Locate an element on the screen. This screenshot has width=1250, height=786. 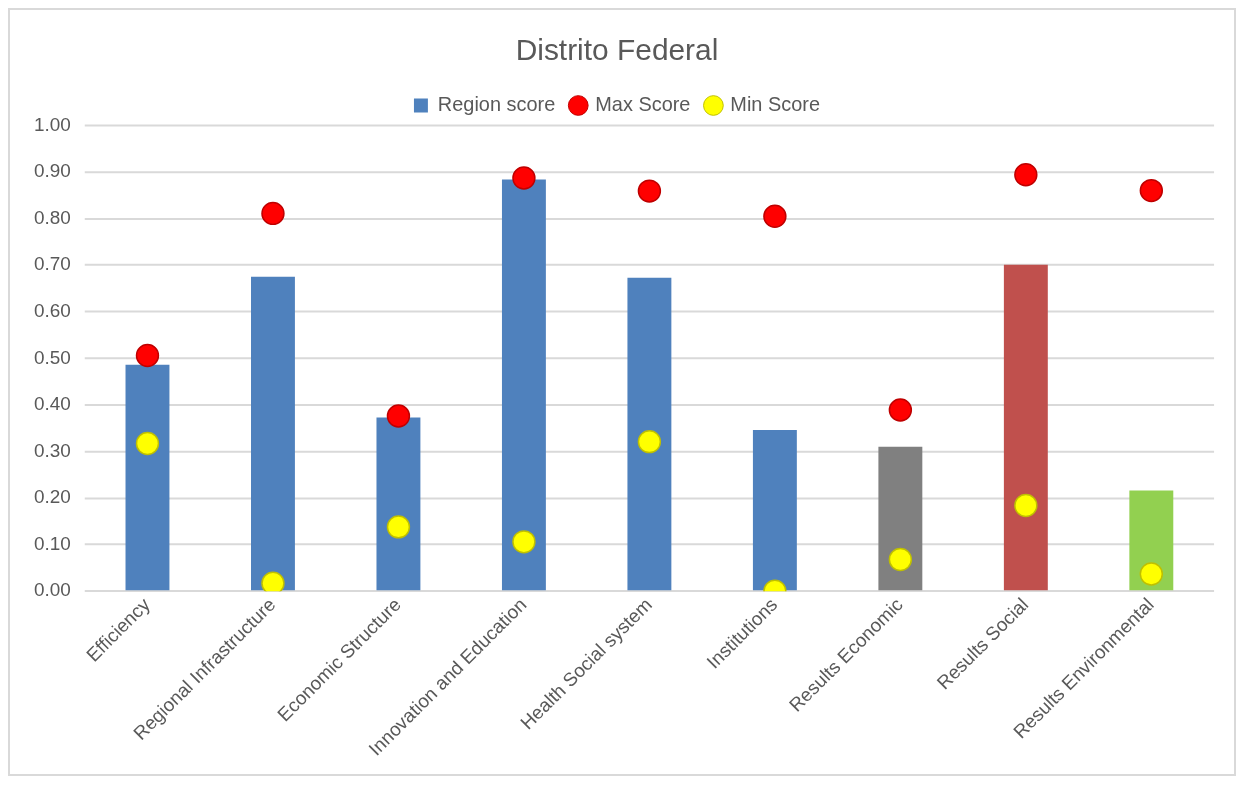
y-tick-label: 0.70 is located at coordinates (52, 264).